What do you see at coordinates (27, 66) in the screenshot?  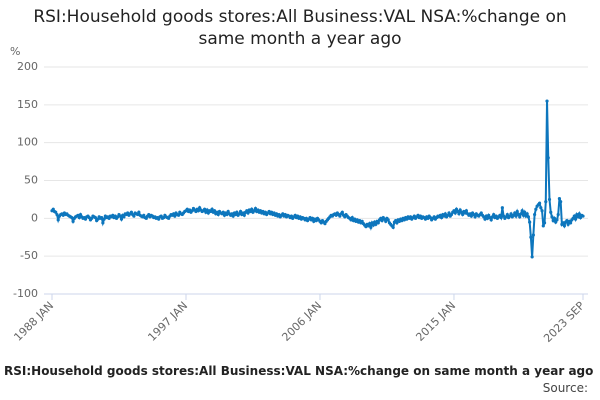 I see `y-tick-label: 200` at bounding box center [27, 66].